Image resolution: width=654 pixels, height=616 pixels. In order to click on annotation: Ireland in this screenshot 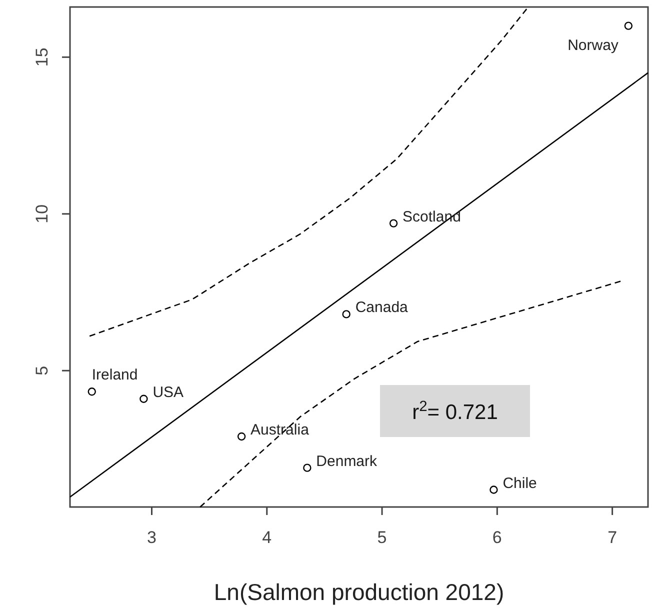, I will do `click(115, 375)`.